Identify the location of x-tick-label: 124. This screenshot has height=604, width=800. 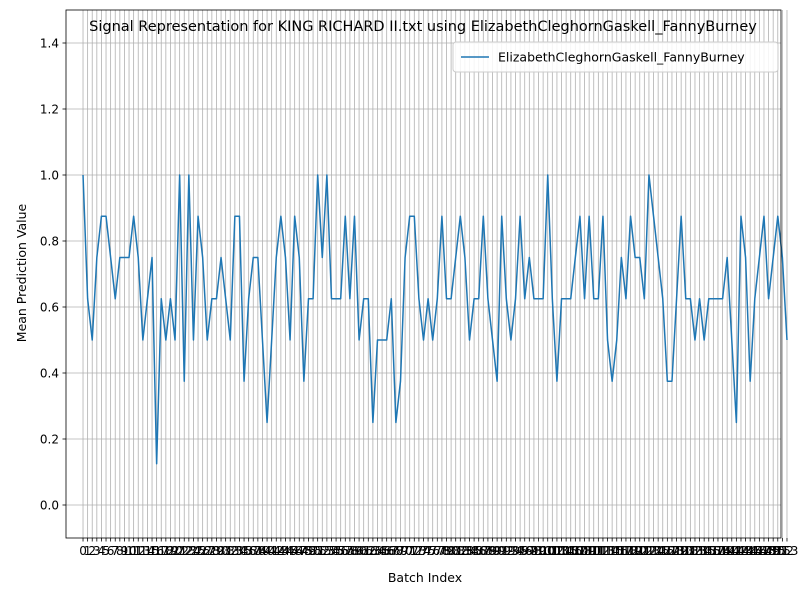
(653, 551).